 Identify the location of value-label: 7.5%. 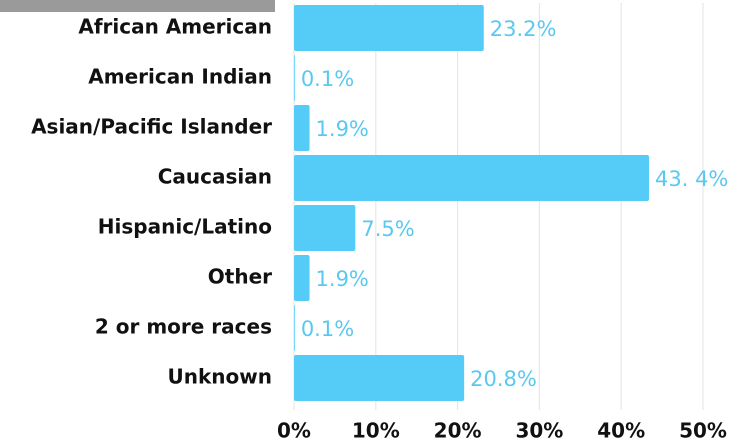
(387, 229).